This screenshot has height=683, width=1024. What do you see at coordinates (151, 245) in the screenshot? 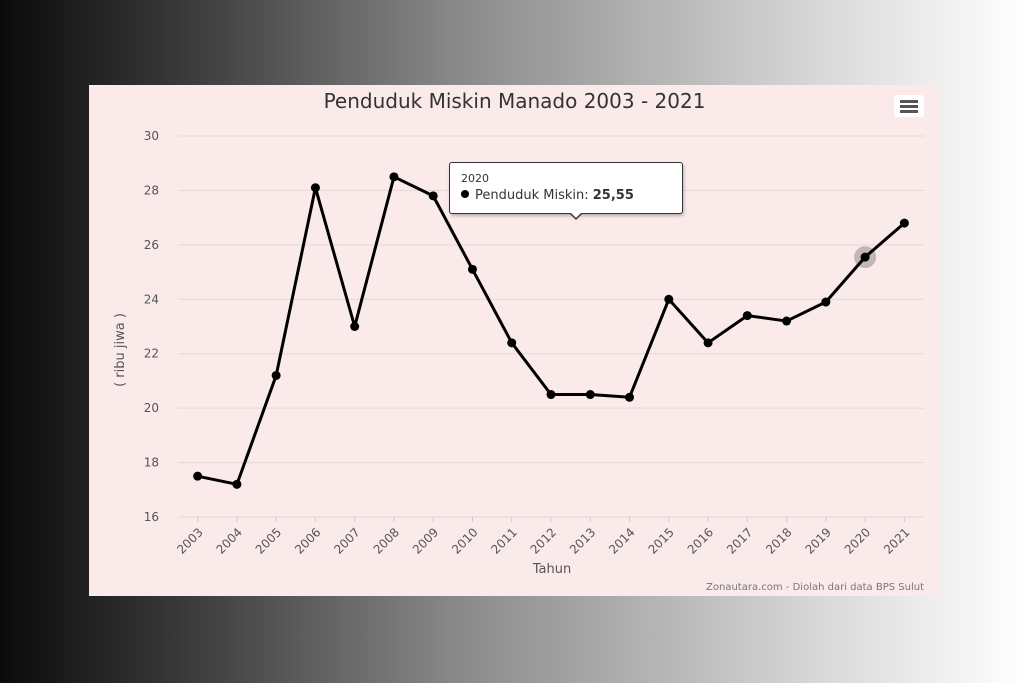
I see `y-tick-label: 26` at bounding box center [151, 245].